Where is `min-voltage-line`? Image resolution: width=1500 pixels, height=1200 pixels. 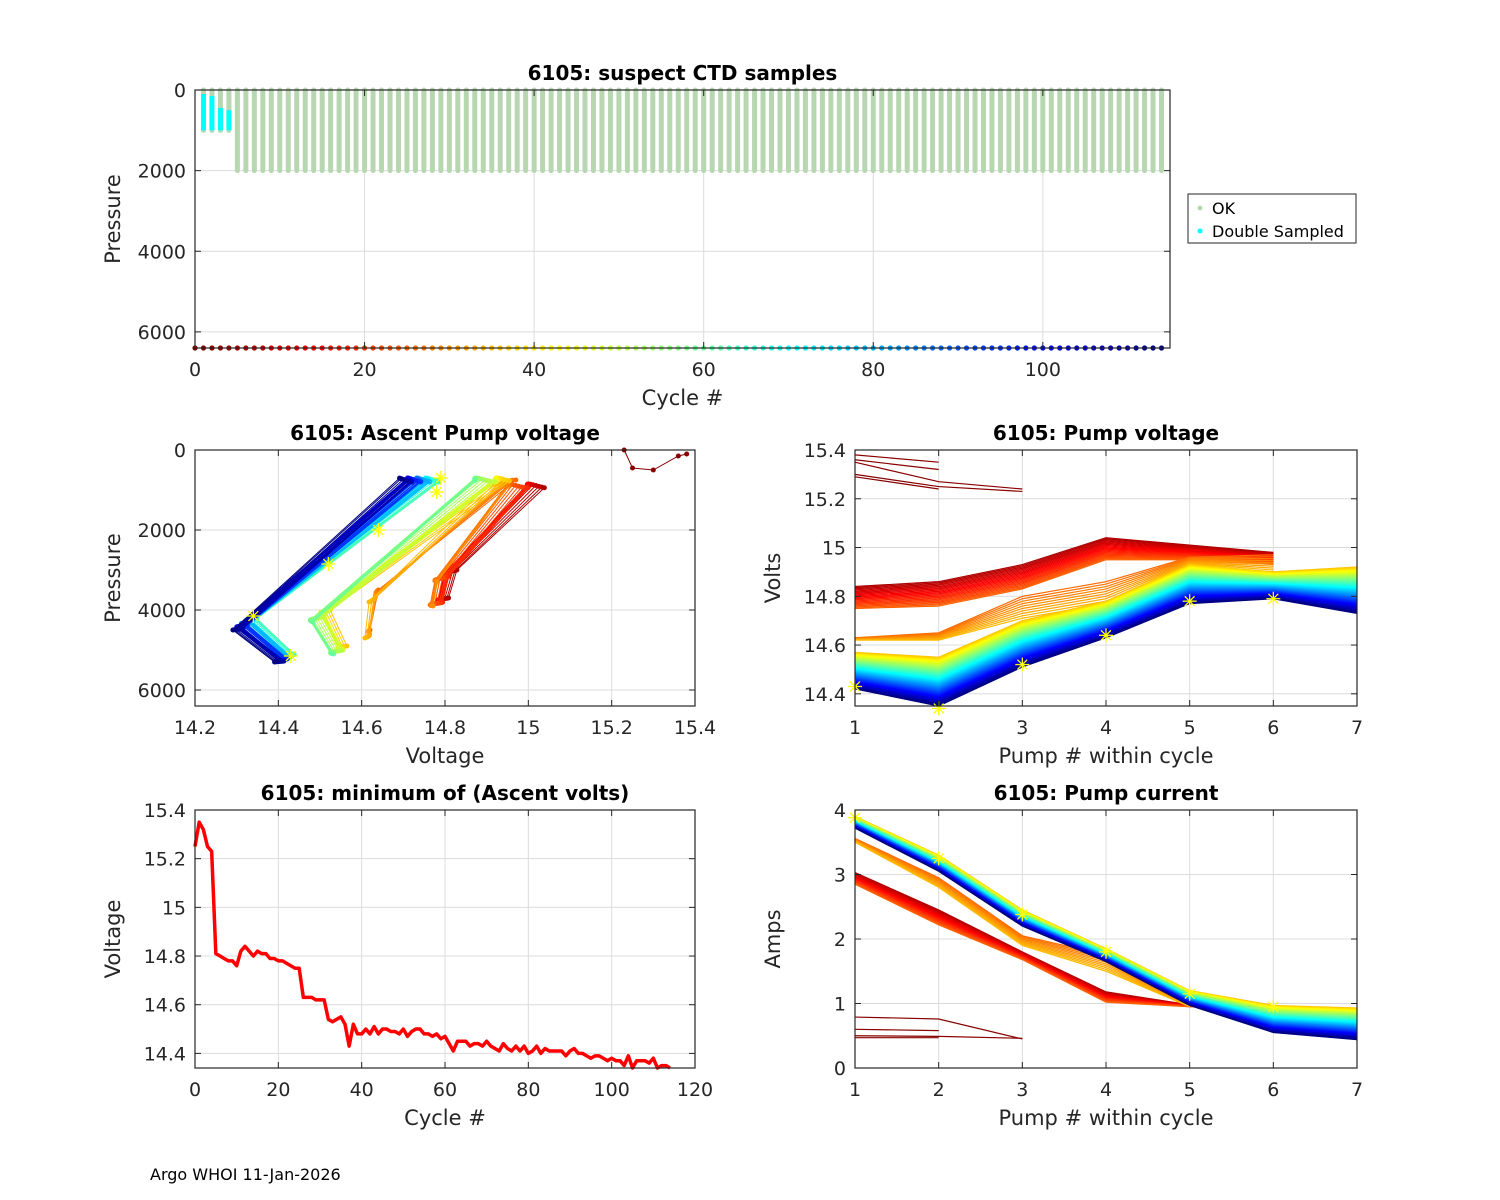
min-voltage-line is located at coordinates (432, 945).